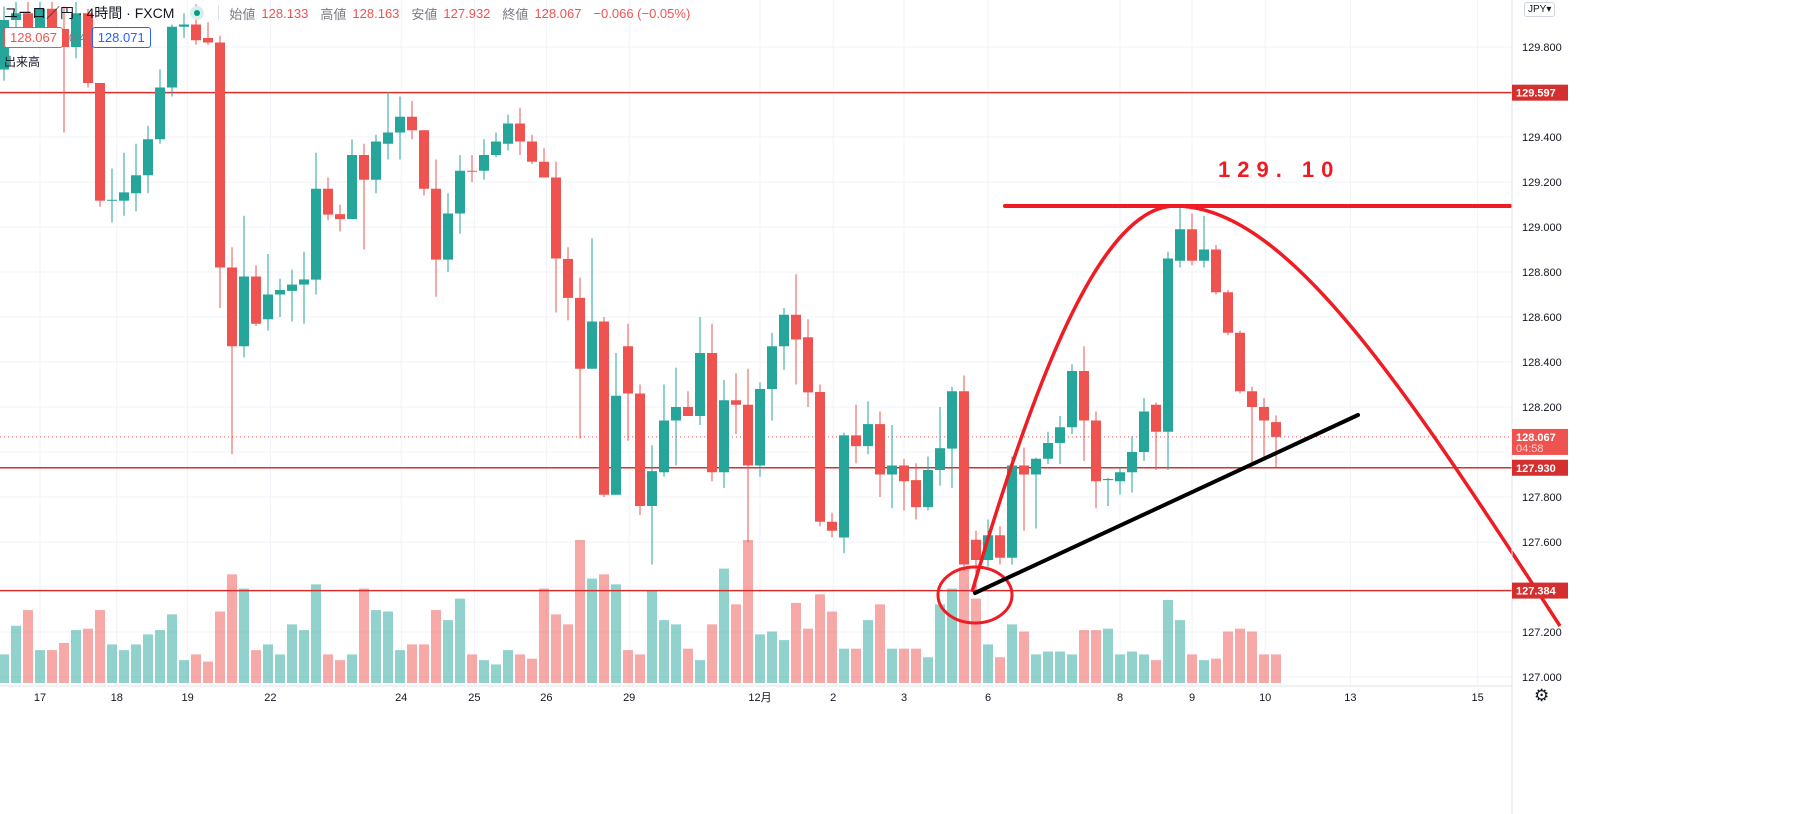  What do you see at coordinates (558, 13) in the screenshot?
I see `close-value: 128.067` at bounding box center [558, 13].